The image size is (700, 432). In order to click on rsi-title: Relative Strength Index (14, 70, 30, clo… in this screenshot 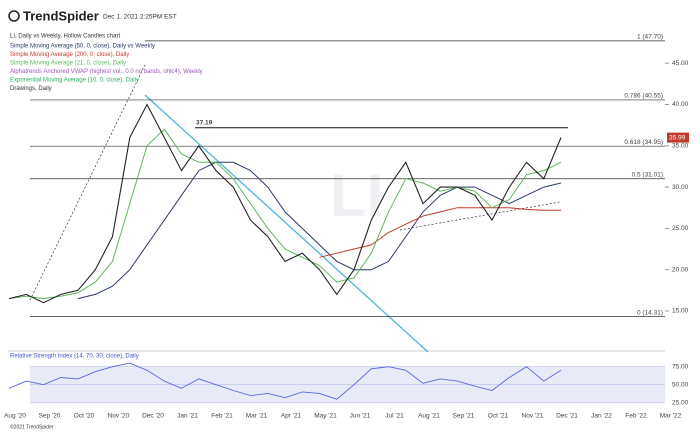, I will do `click(74, 357)`.